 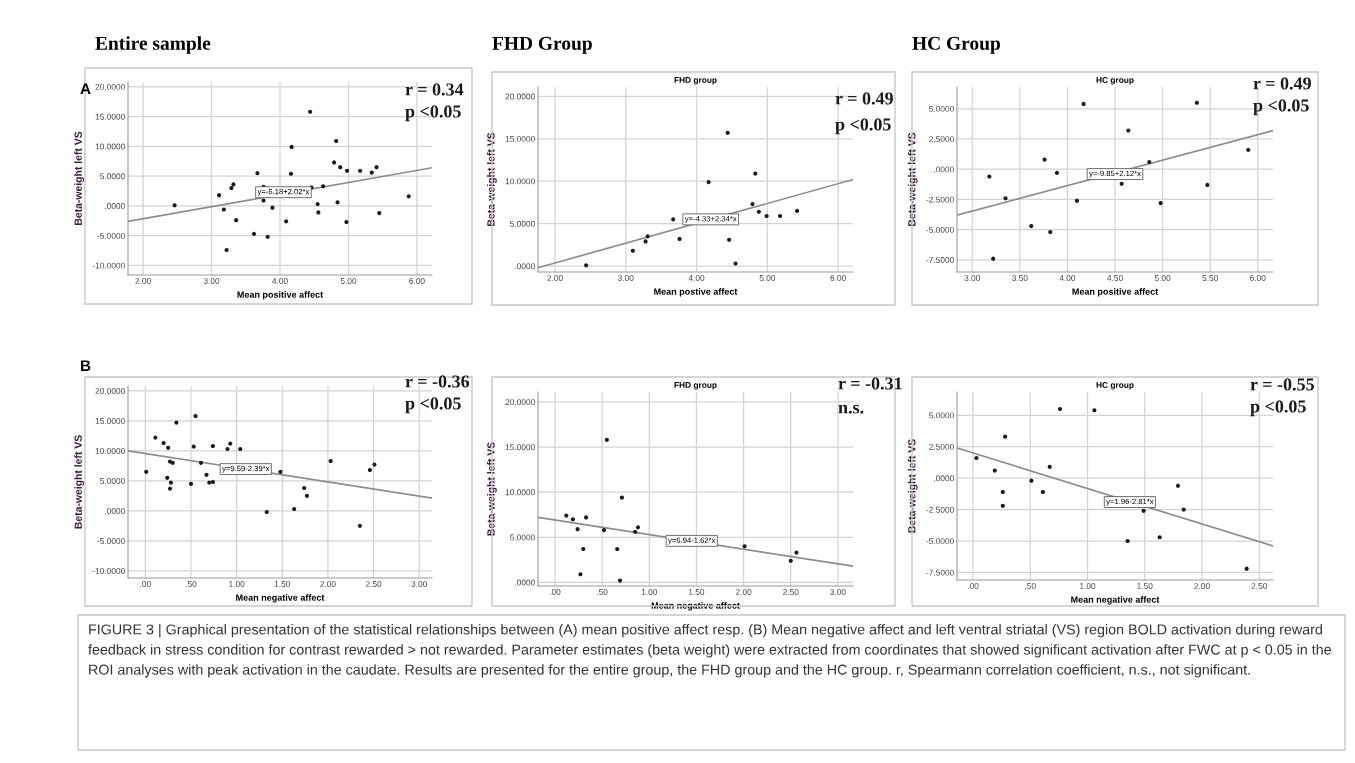 I want to click on x-tick-label: 5.50, so click(x=1210, y=278).